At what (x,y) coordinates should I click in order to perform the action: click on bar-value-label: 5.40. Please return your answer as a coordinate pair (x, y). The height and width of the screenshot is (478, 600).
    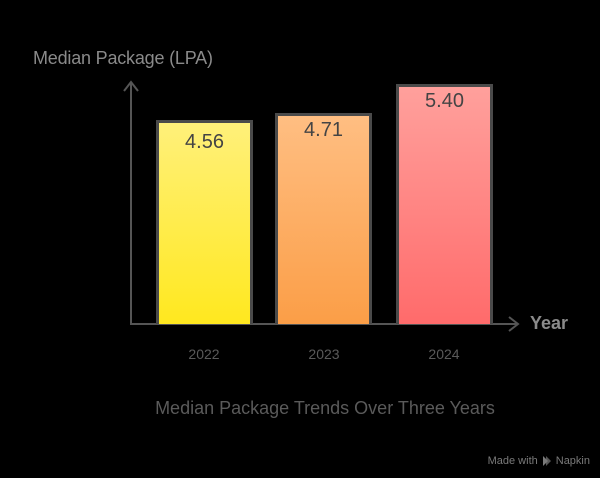
    Looking at the image, I should click on (444, 101).